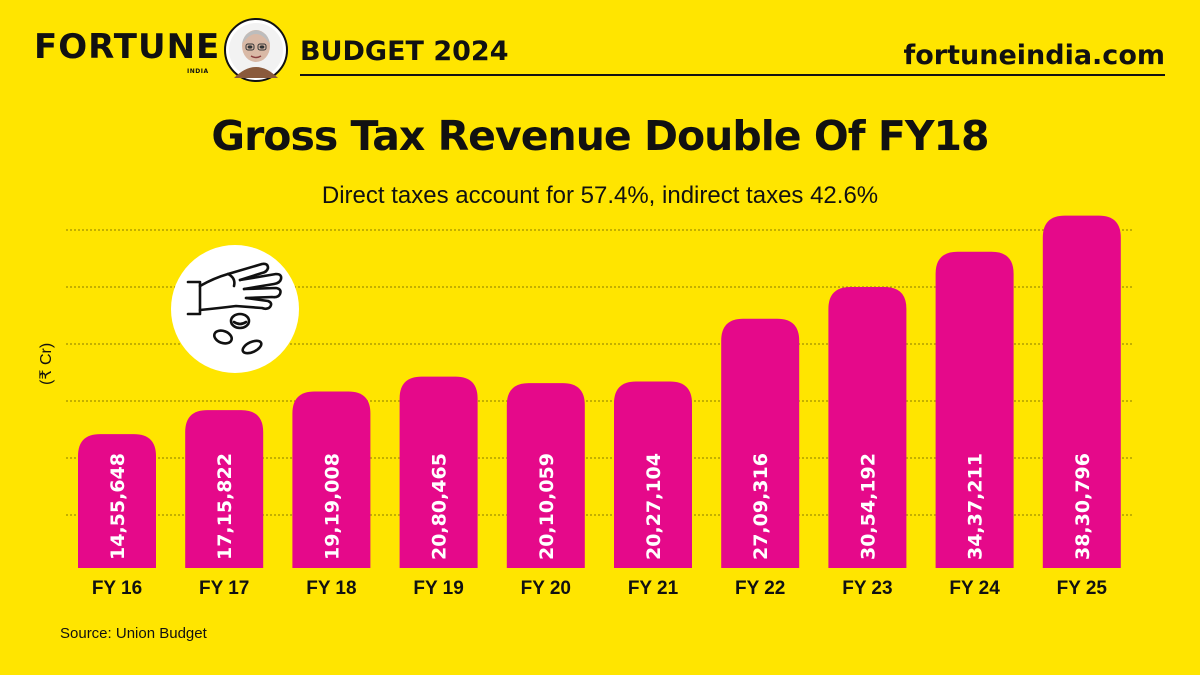  Describe the element at coordinates (547, 506) in the screenshot. I see `bar-value-label: 20,10,059` at that location.